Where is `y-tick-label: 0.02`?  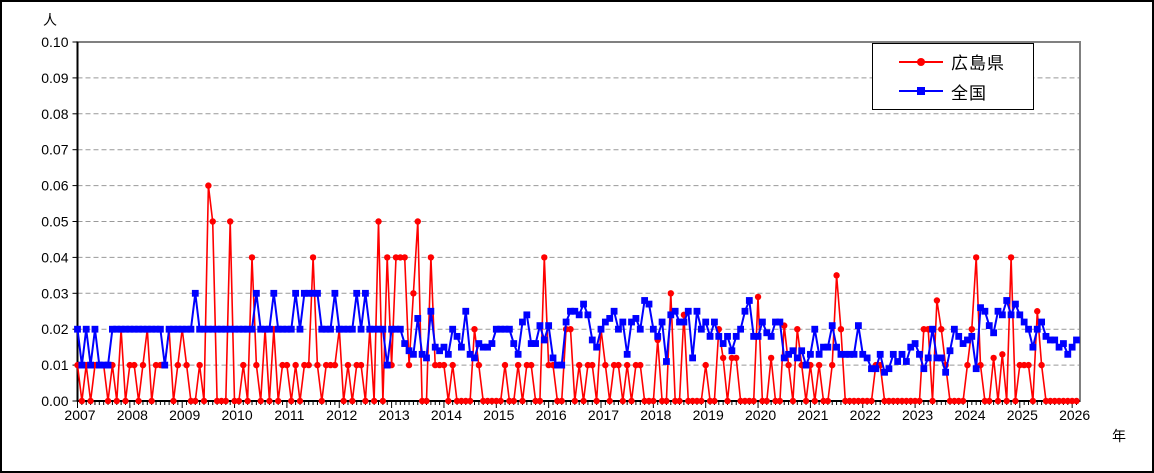 y-tick-label: 0.02 is located at coordinates (54, 329).